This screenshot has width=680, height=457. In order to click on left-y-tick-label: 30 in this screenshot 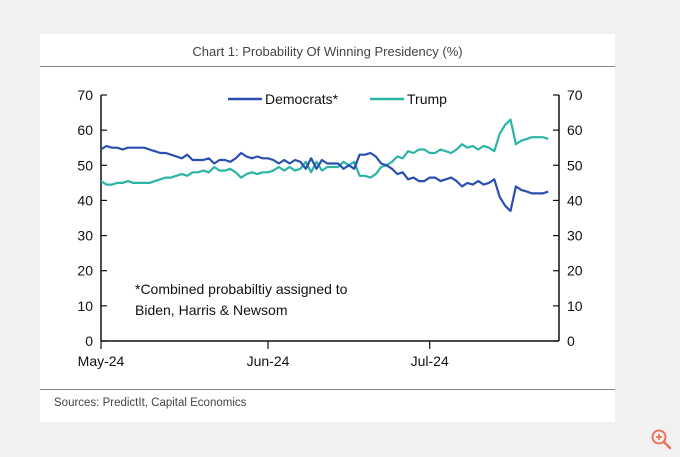, I will do `click(85, 236)`.